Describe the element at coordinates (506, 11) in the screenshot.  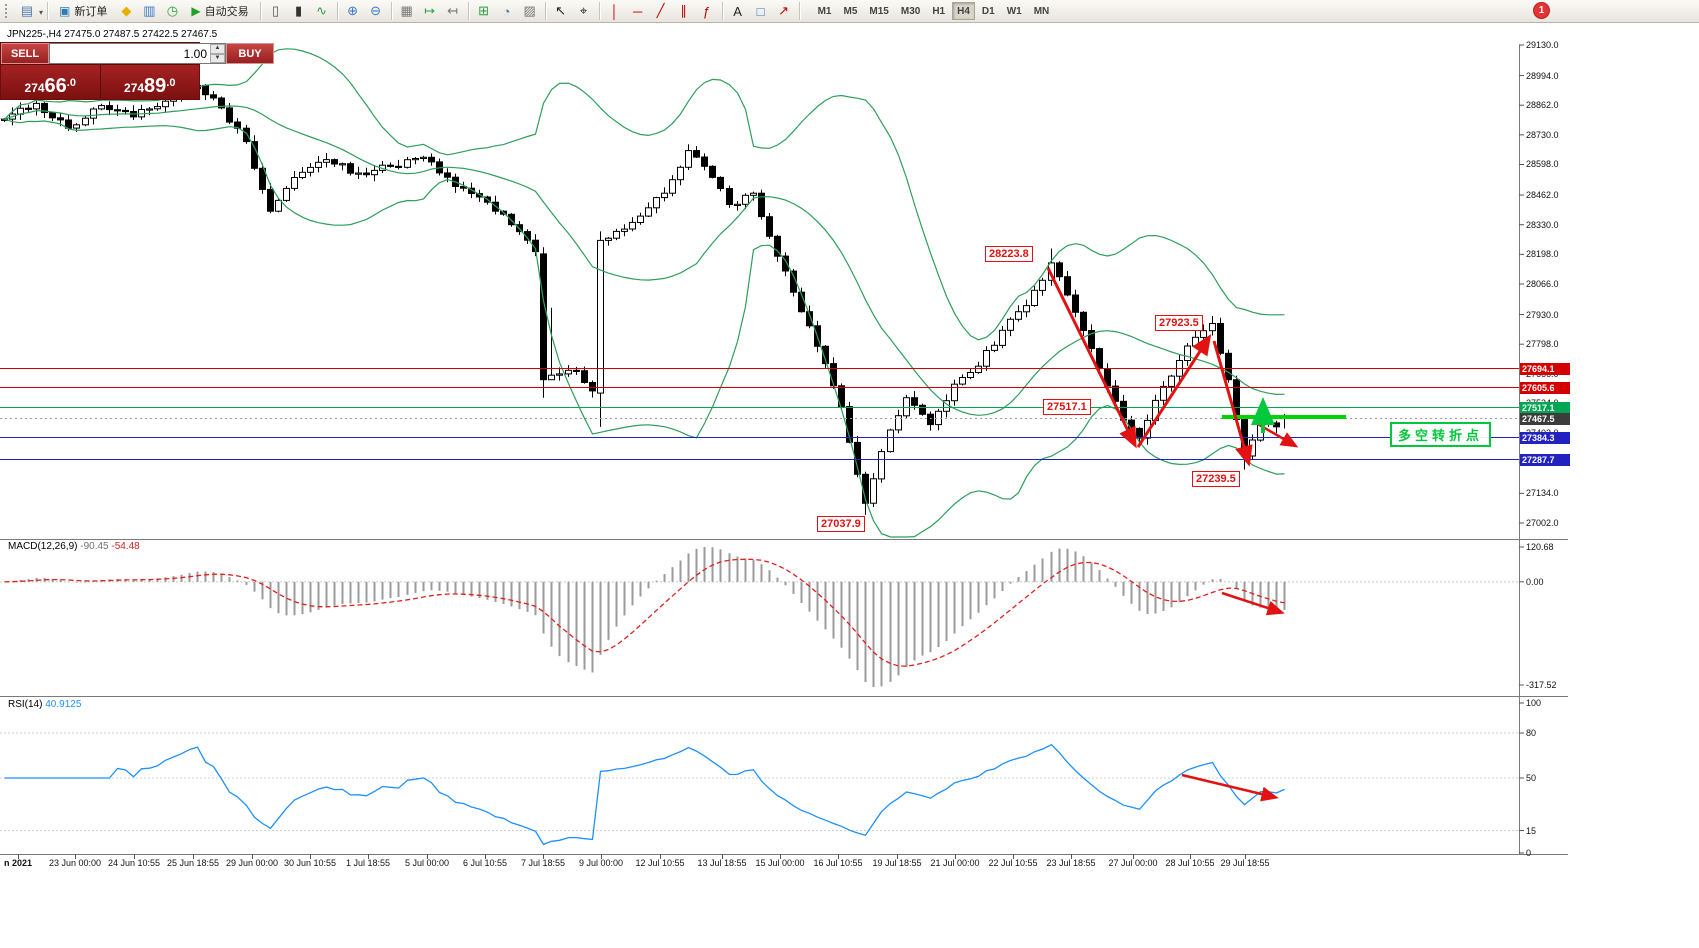
I see `periods-icon: ◔` at that location.